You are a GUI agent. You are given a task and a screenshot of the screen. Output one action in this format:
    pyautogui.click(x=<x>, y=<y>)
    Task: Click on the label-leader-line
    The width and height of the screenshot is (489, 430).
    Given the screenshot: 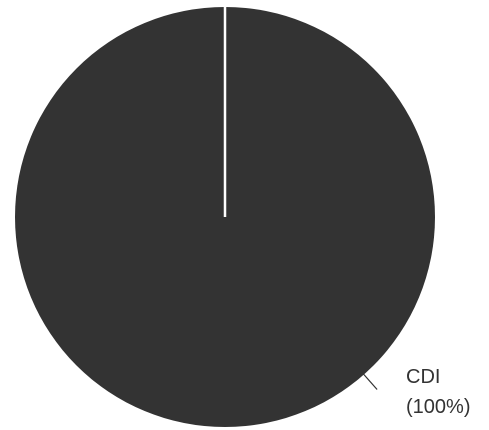 What is the action you would take?
    pyautogui.click(x=370, y=381)
    